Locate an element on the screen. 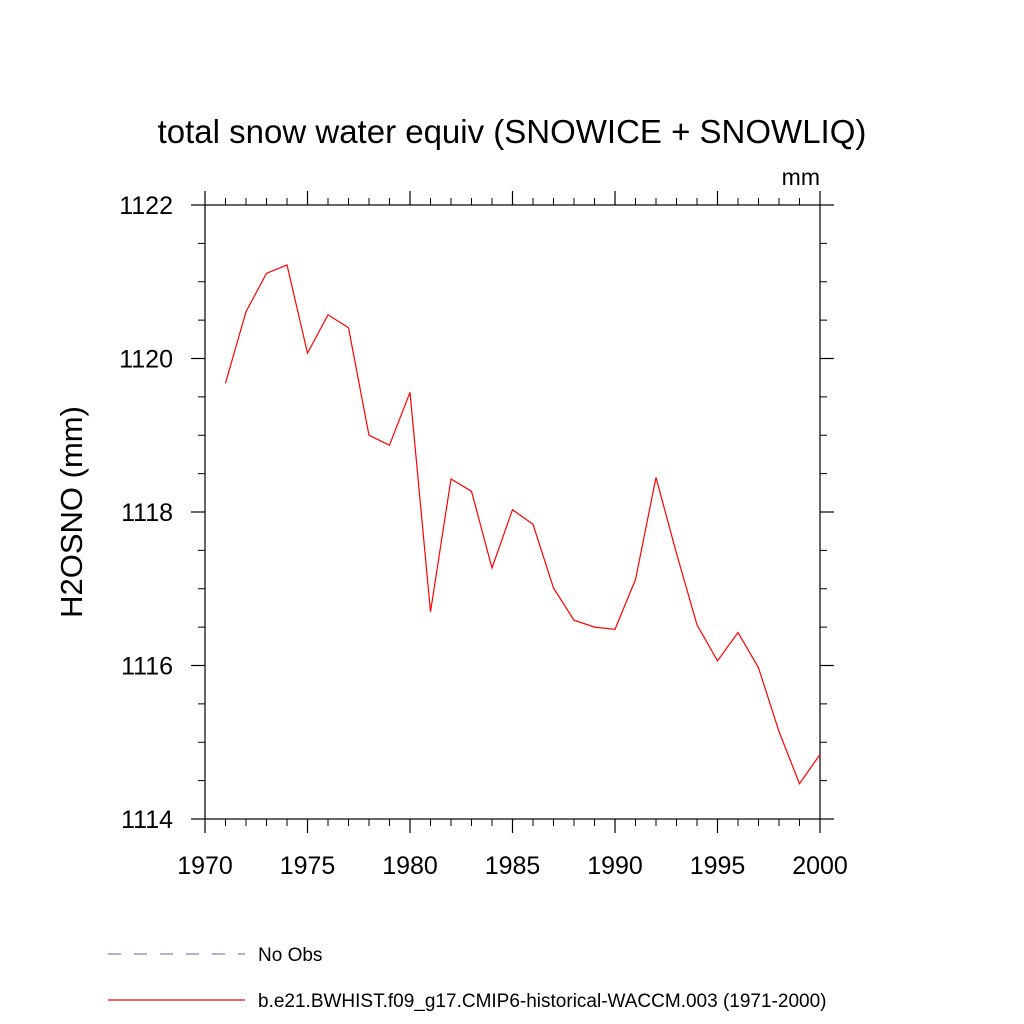 Image resolution: width=1024 pixels, height=1024 pixels. x-tick-label: 1970 is located at coordinates (205, 866).